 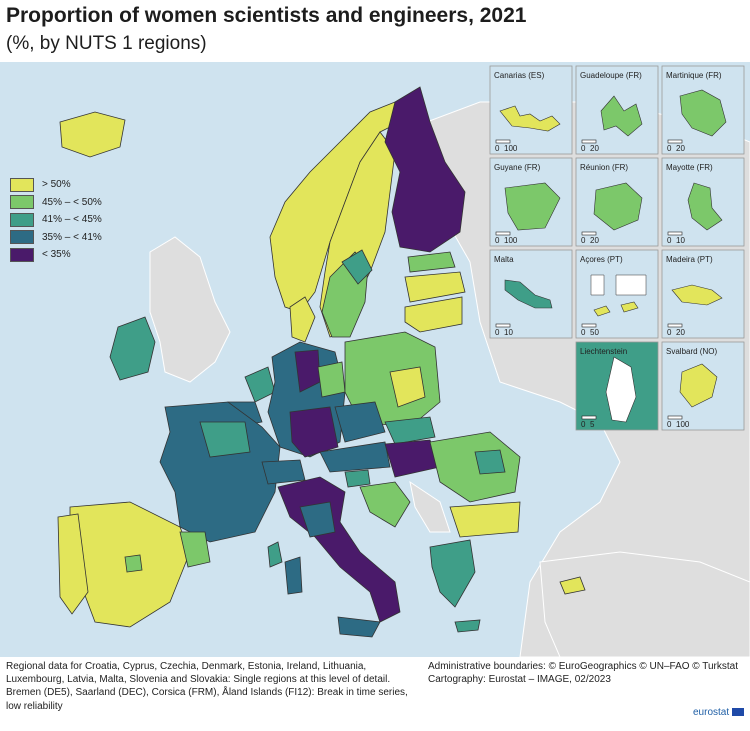 I want to click on legend-label: 41% – < 45%, so click(x=72, y=220).